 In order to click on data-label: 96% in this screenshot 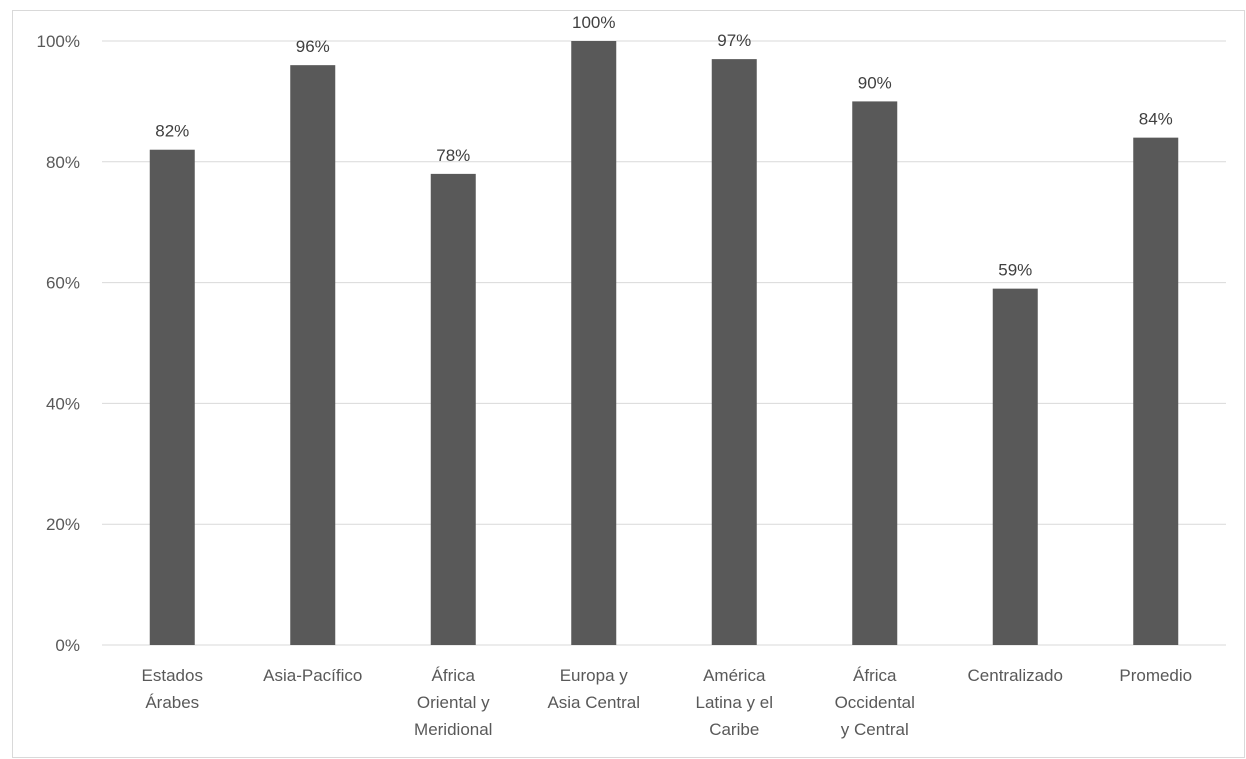, I will do `click(313, 46)`.